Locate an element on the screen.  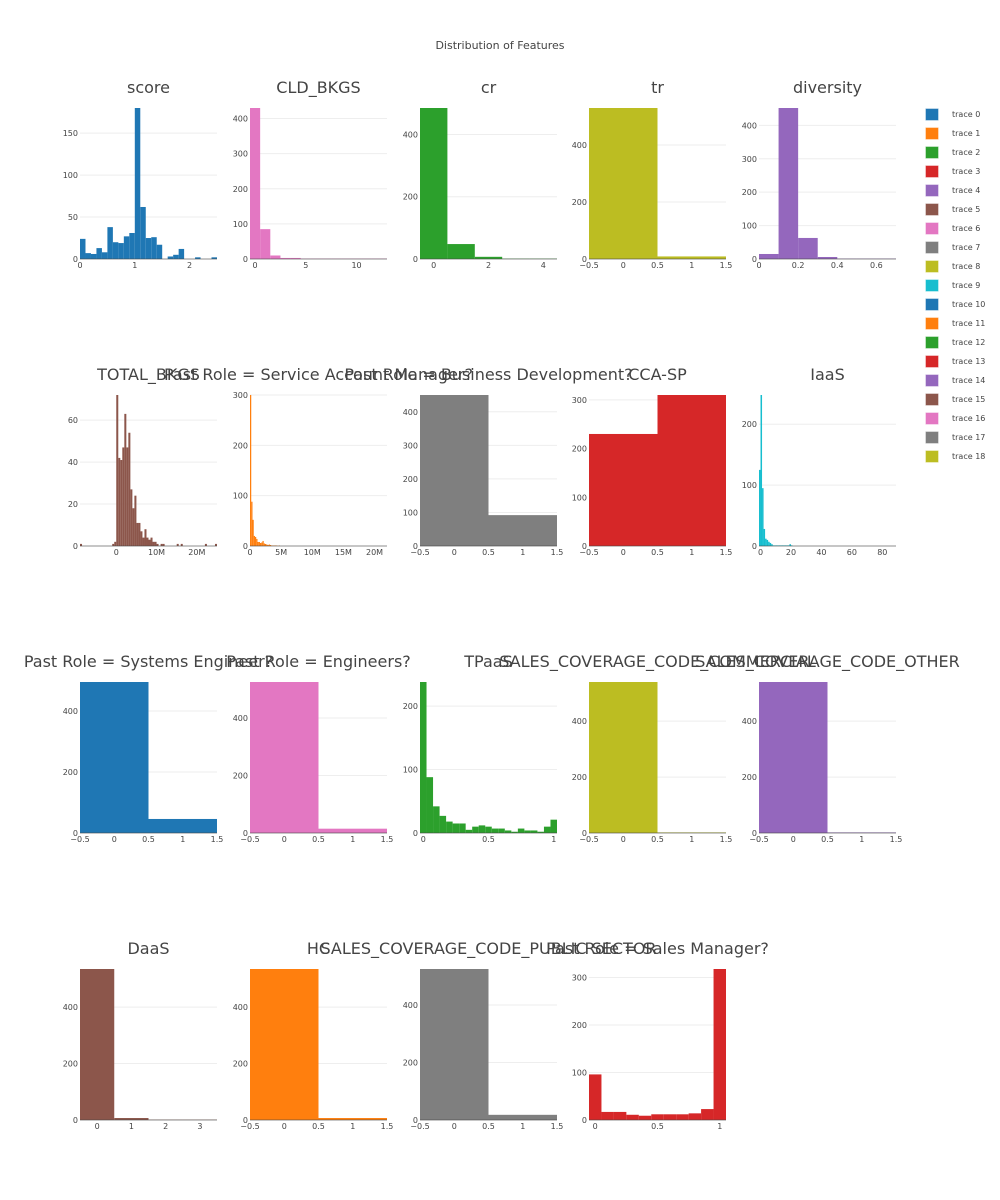
legend-item: trace 8 is located at coordinates (952, 266).